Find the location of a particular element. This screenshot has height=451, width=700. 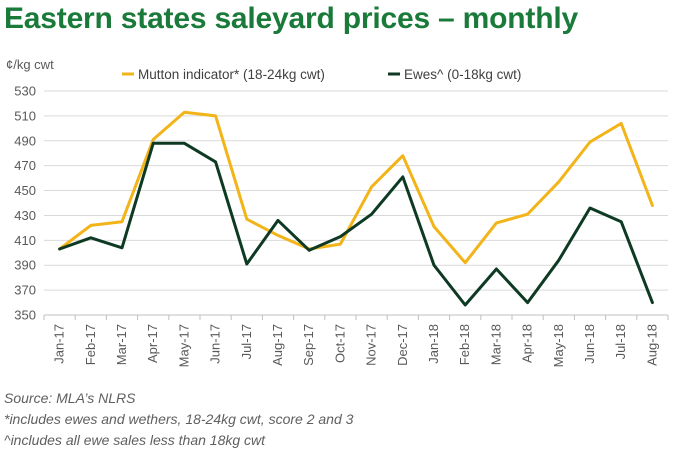

x-tick-label: Jul-18 is located at coordinates (620, 341).